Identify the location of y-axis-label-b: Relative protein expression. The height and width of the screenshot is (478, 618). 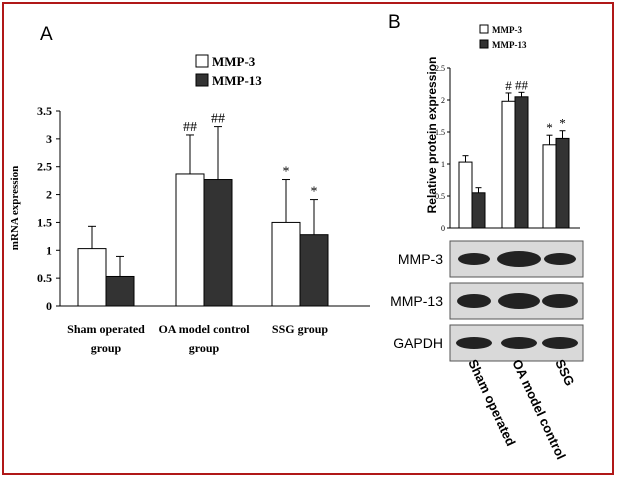
(432, 135).